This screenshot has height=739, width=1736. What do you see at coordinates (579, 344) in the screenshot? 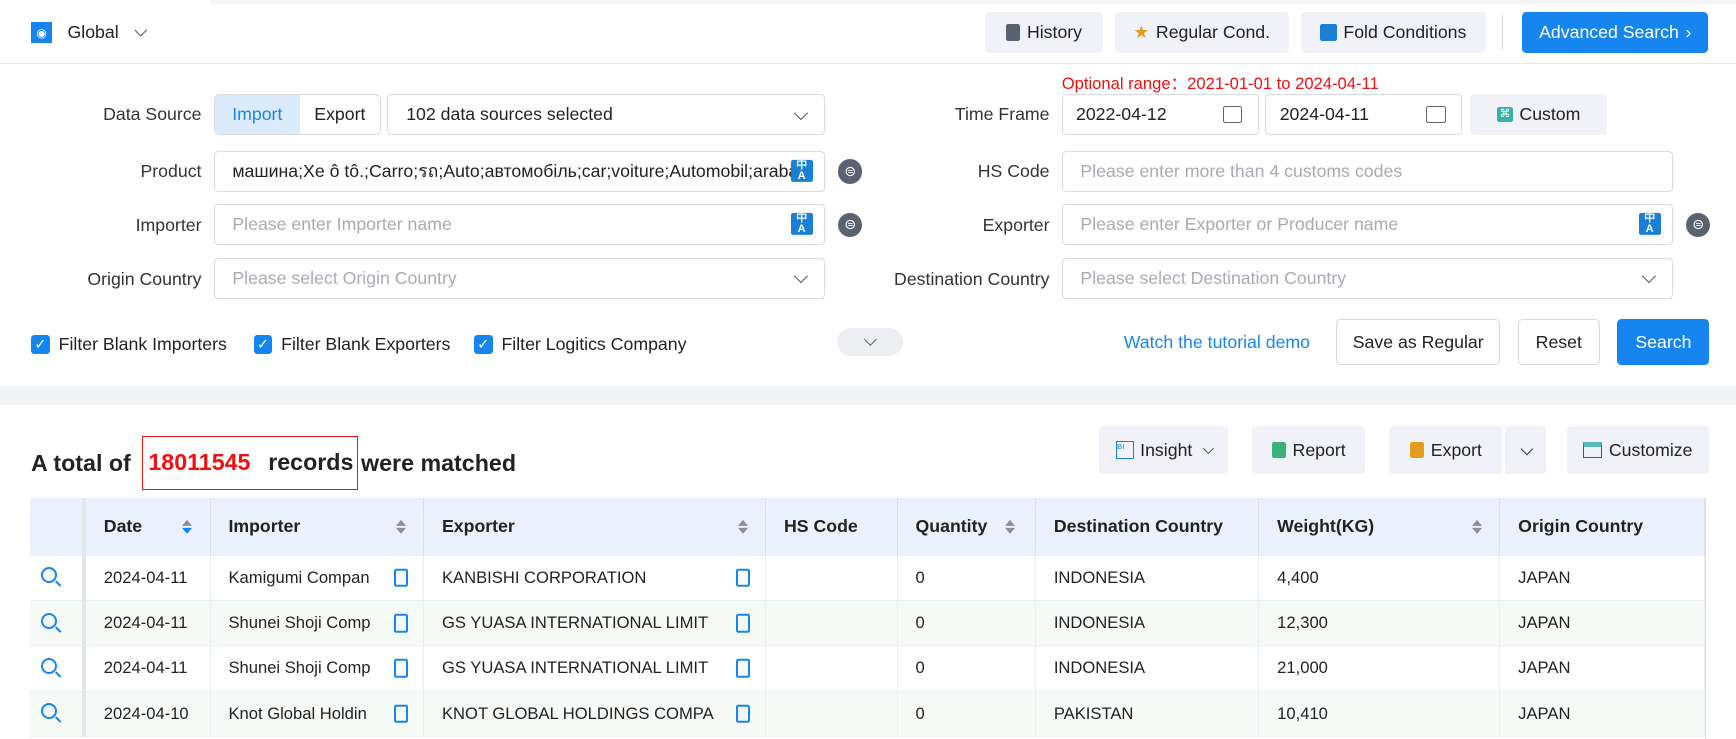
I see `filter-logistics-checkbox: ✓ Filter Logitics Company` at bounding box center [579, 344].